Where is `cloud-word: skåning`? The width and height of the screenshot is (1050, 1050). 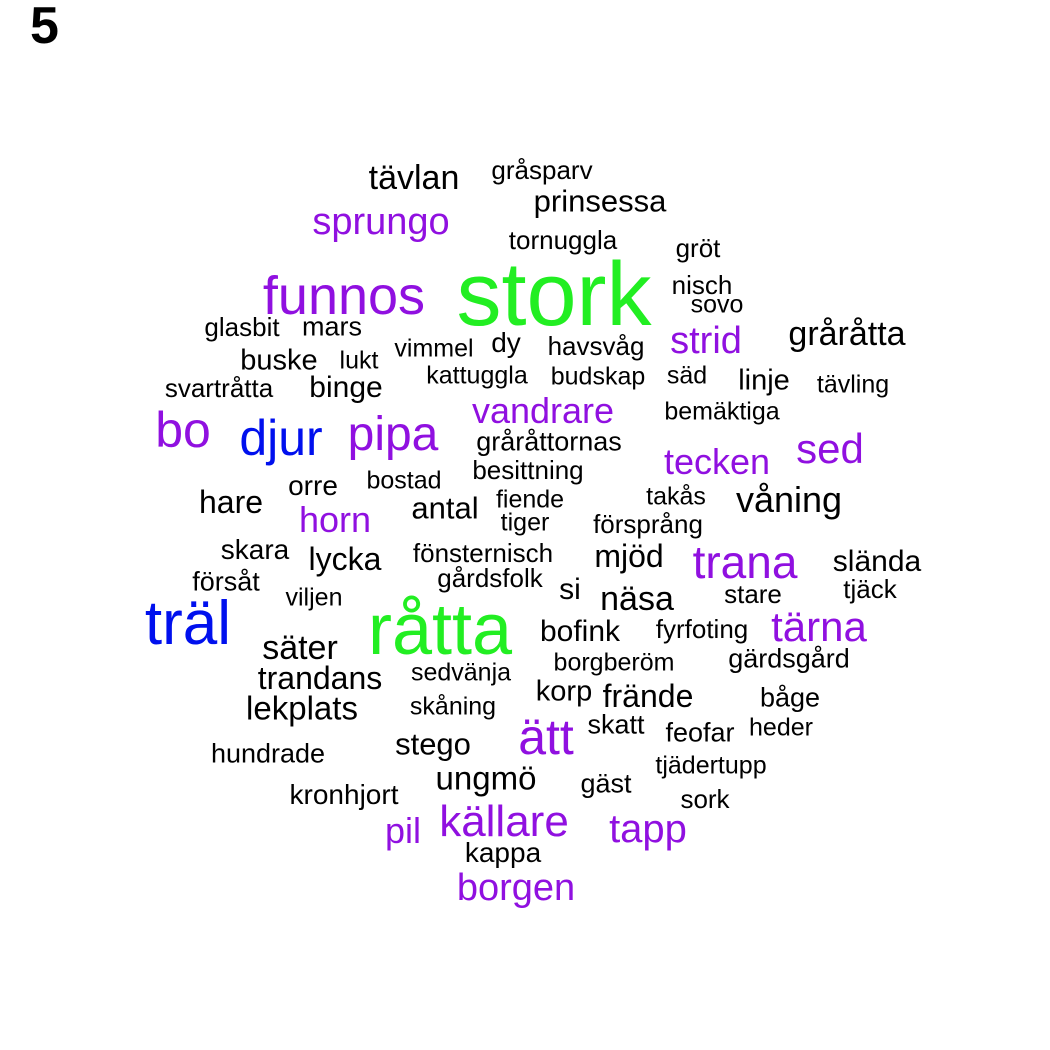
cloud-word: skåning is located at coordinates (453, 707).